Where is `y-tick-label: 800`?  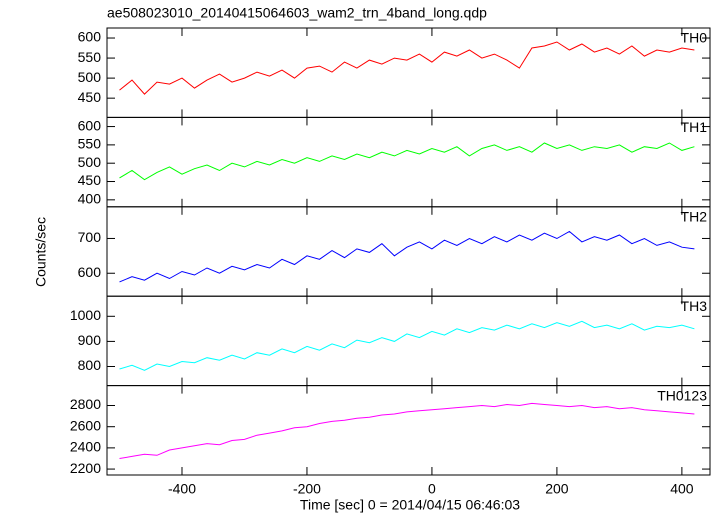 y-tick-label: 800 is located at coordinates (90, 365).